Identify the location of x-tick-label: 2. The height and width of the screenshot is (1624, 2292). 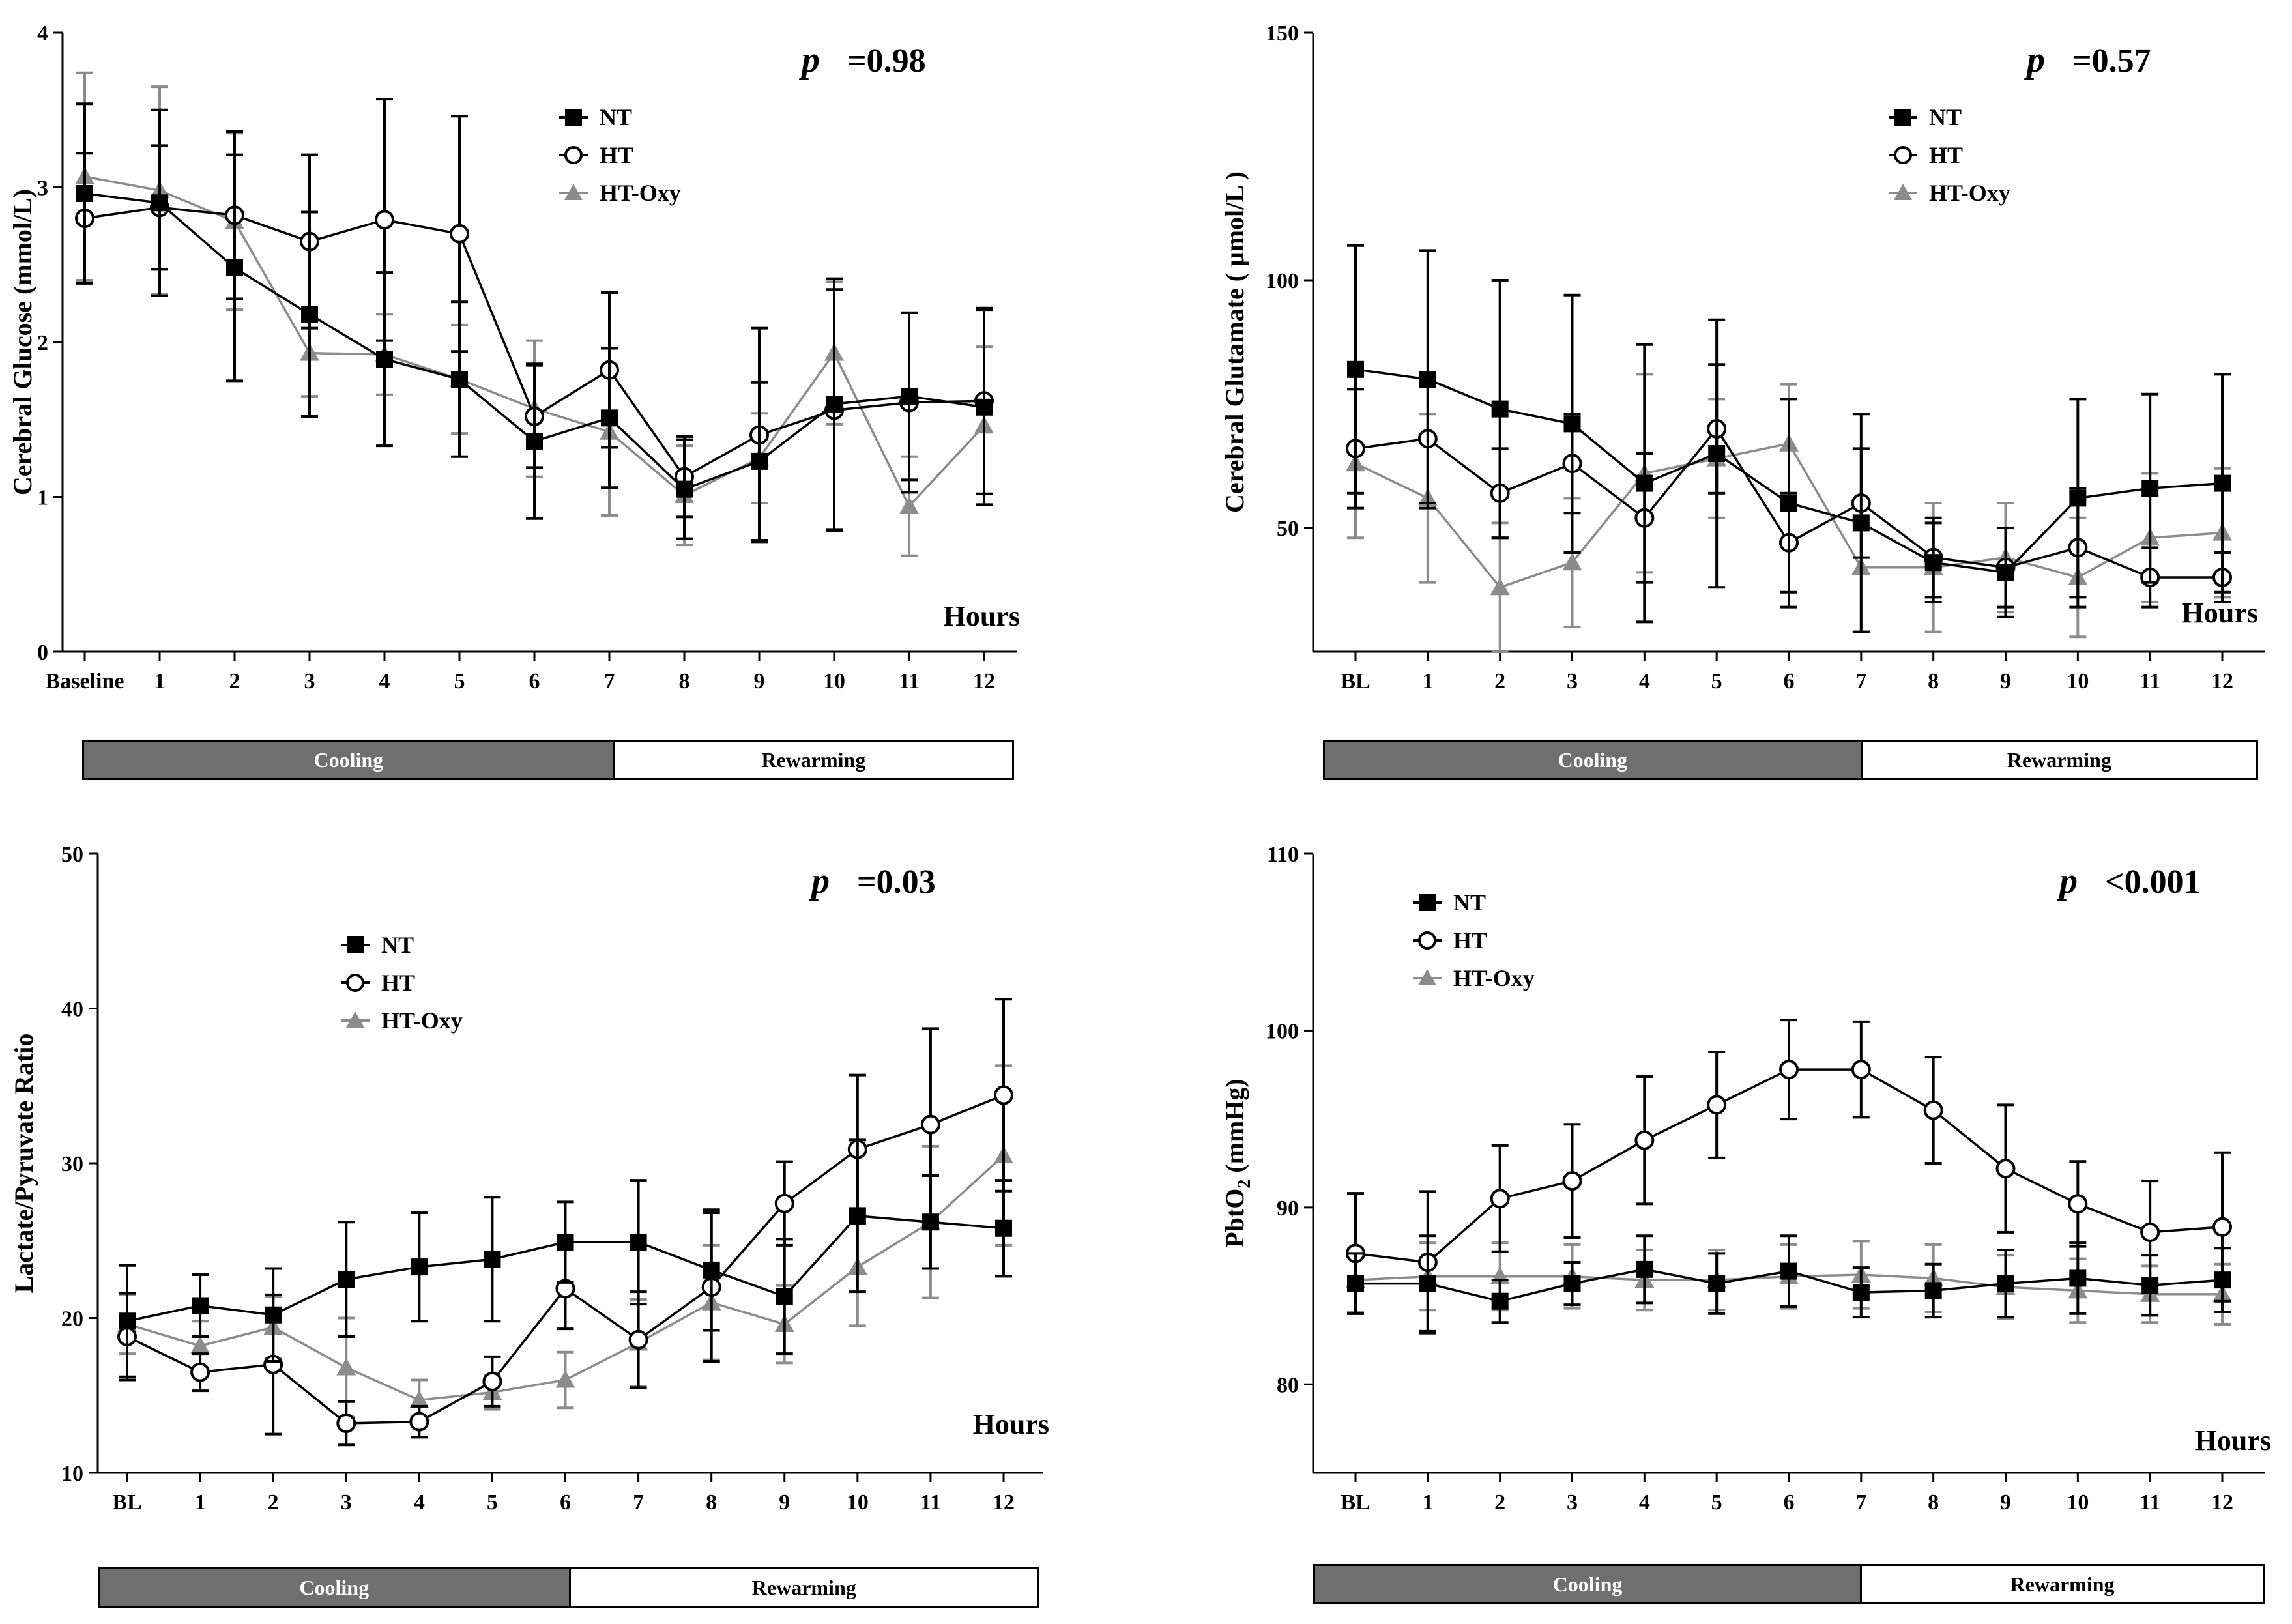
(1499, 1503).